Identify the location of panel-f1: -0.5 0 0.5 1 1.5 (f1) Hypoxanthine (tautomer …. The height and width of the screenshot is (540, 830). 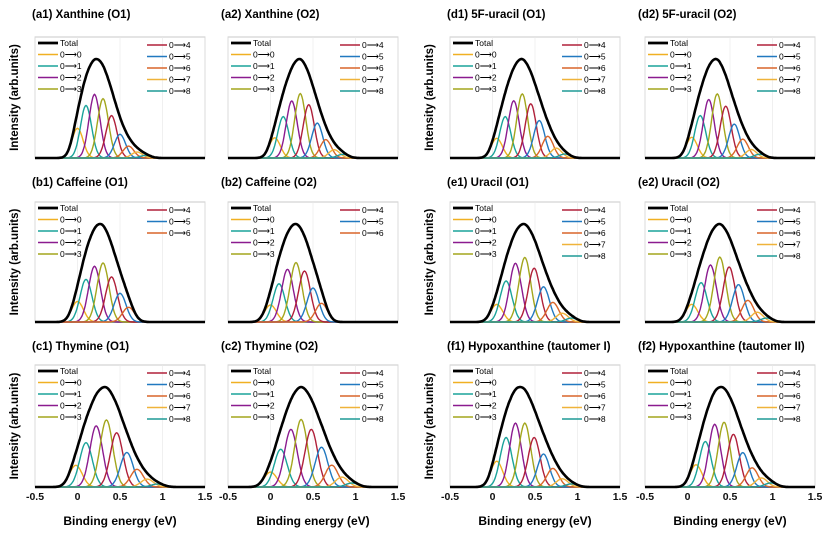
(534, 422).